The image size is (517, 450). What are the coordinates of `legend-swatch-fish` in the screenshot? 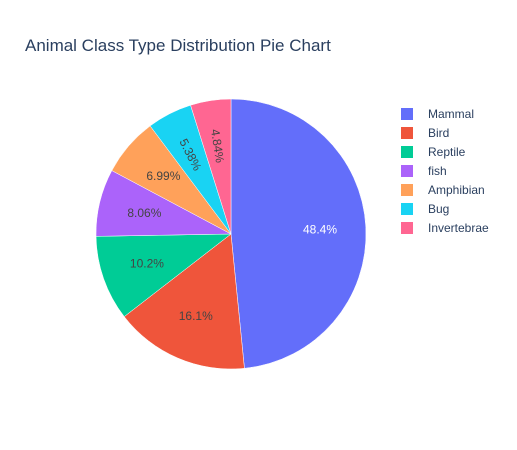 It's located at (407, 171).